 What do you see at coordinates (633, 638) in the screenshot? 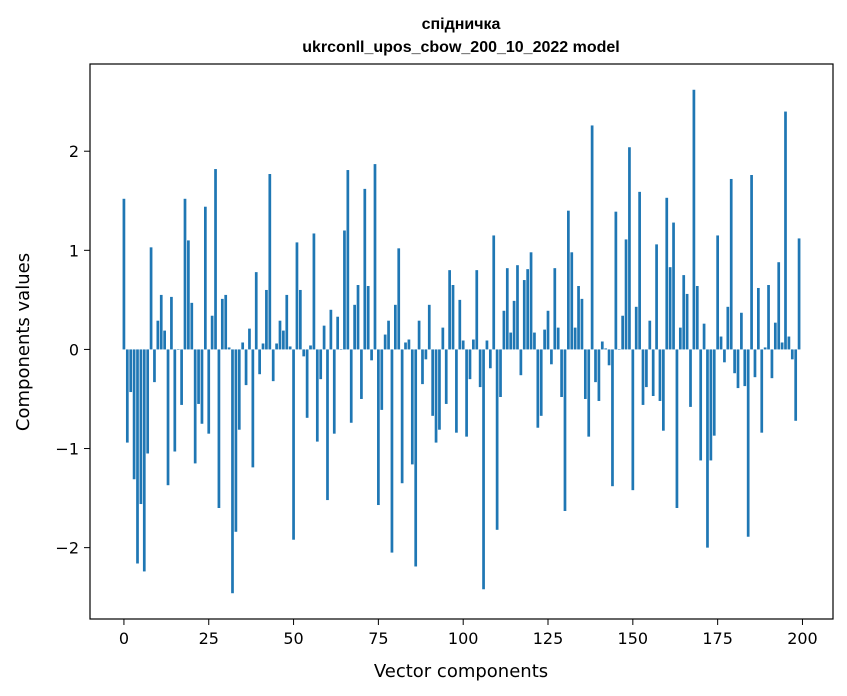
I see `x-tick-label: 150` at bounding box center [633, 638].